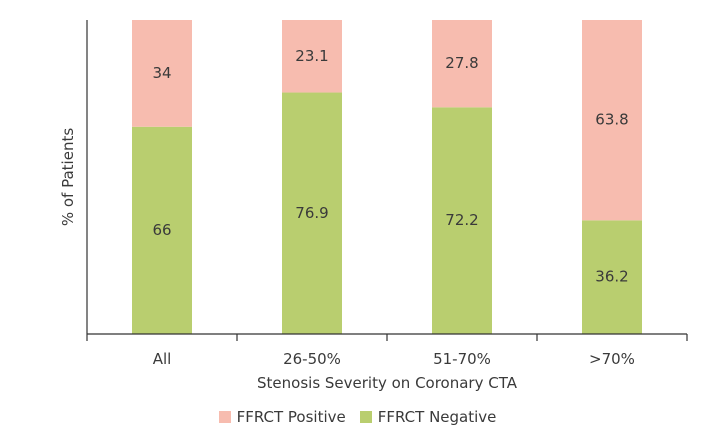 This screenshot has width=715, height=438. What do you see at coordinates (162, 359) in the screenshot?
I see `x-tick-label-0: All` at bounding box center [162, 359].